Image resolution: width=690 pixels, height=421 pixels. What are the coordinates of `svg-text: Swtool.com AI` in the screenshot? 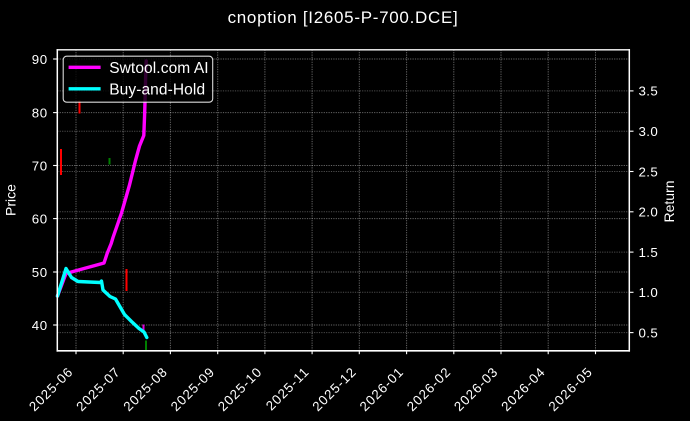 It's located at (159, 68).